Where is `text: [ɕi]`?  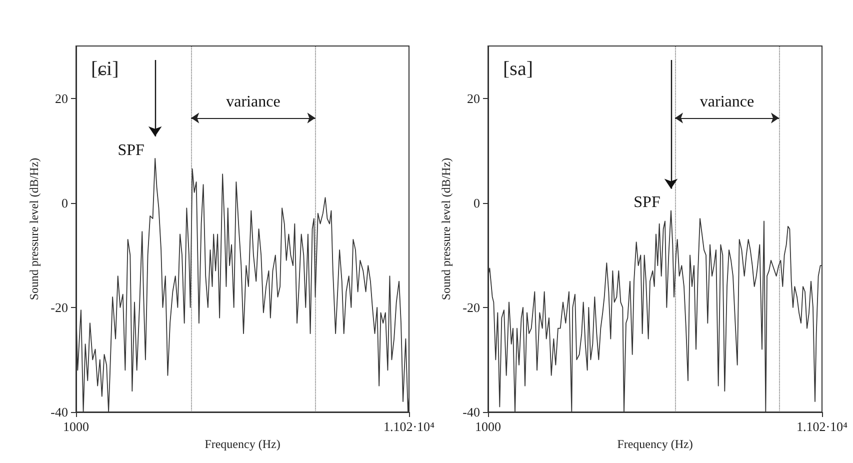
text: [ɕi] is located at coordinates (105, 69).